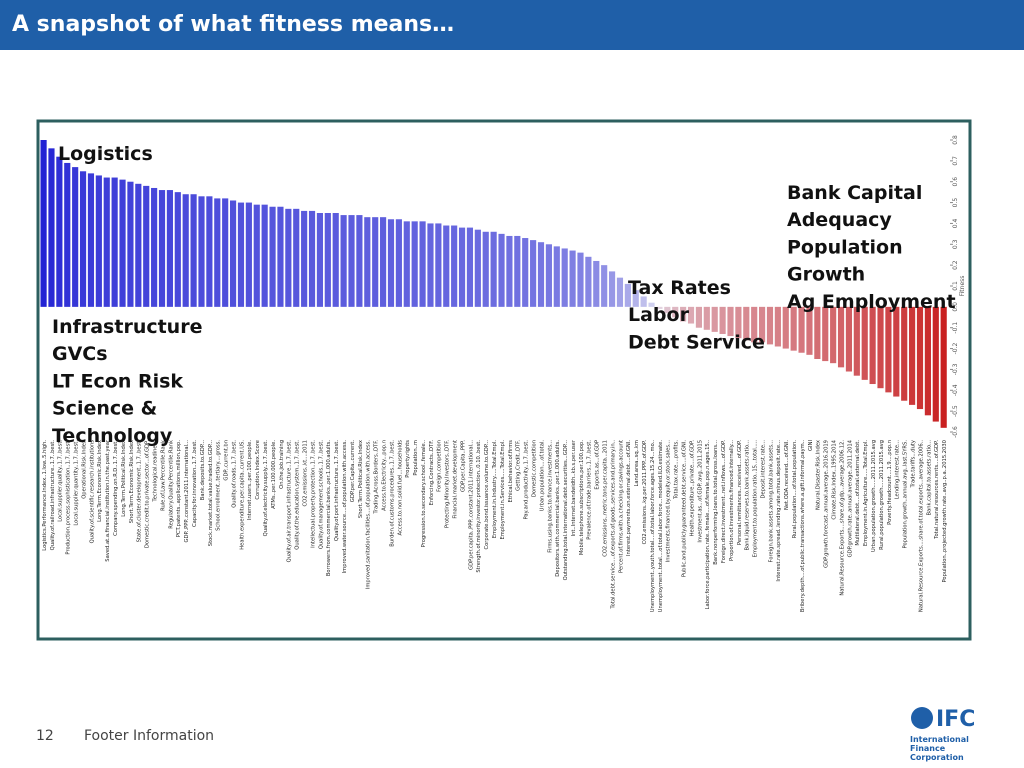 This screenshot has height=768, width=1024. What do you see at coordinates (440, 466) in the screenshot?
I see `x-tick-label: Foreign.competition` at bounding box center [440, 466].